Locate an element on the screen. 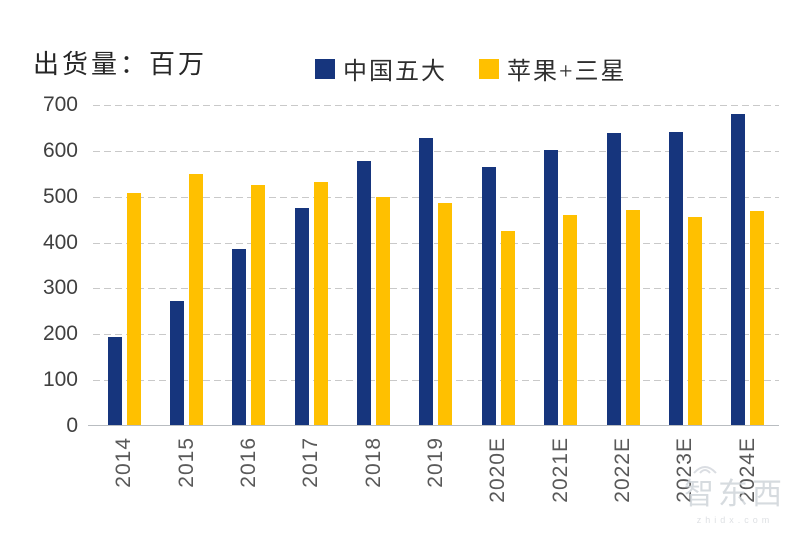 The image size is (800, 533). bar-china-top5-2018 is located at coordinates (364, 293).